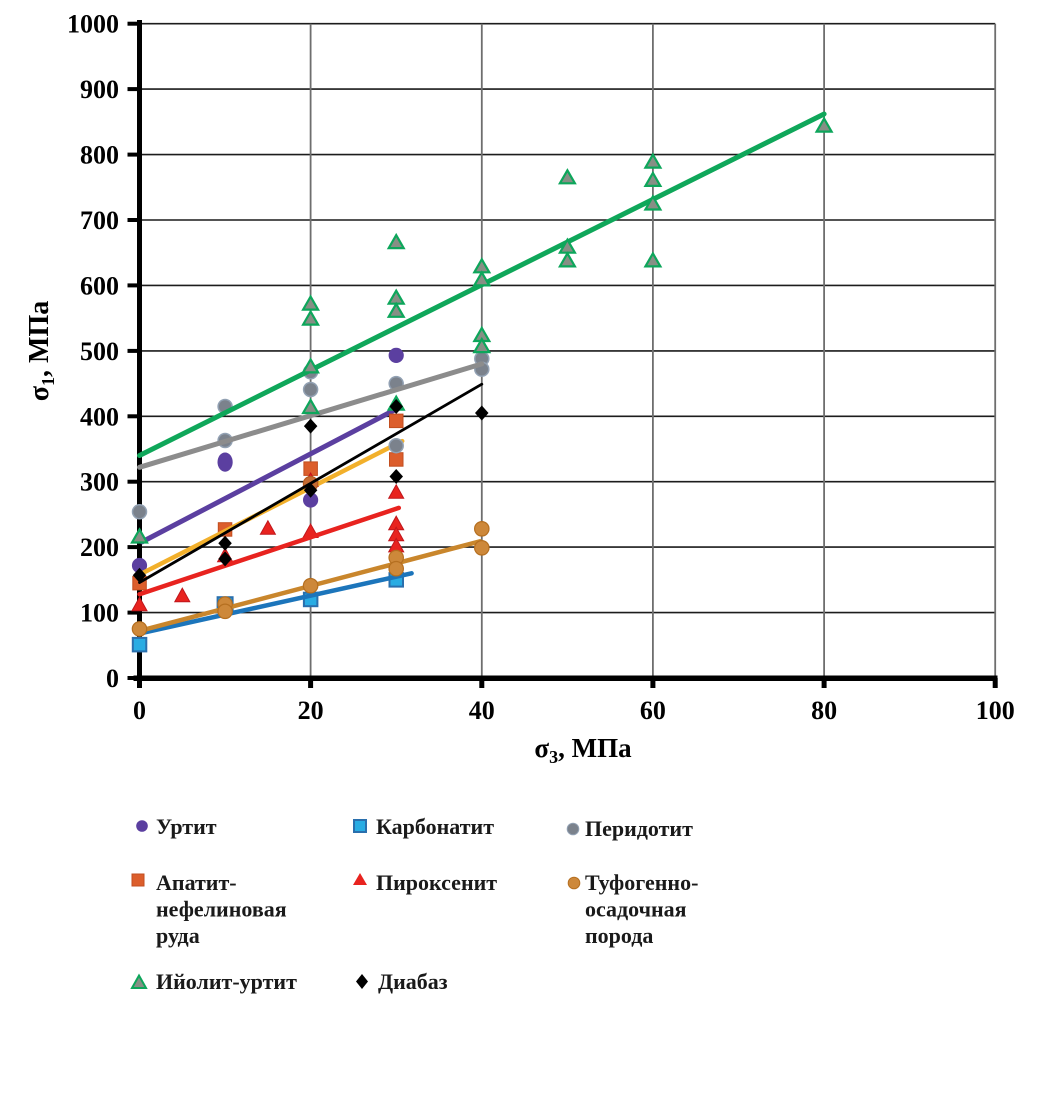  I want to click on svg-text: Ийолит-уртит, so click(226, 981).